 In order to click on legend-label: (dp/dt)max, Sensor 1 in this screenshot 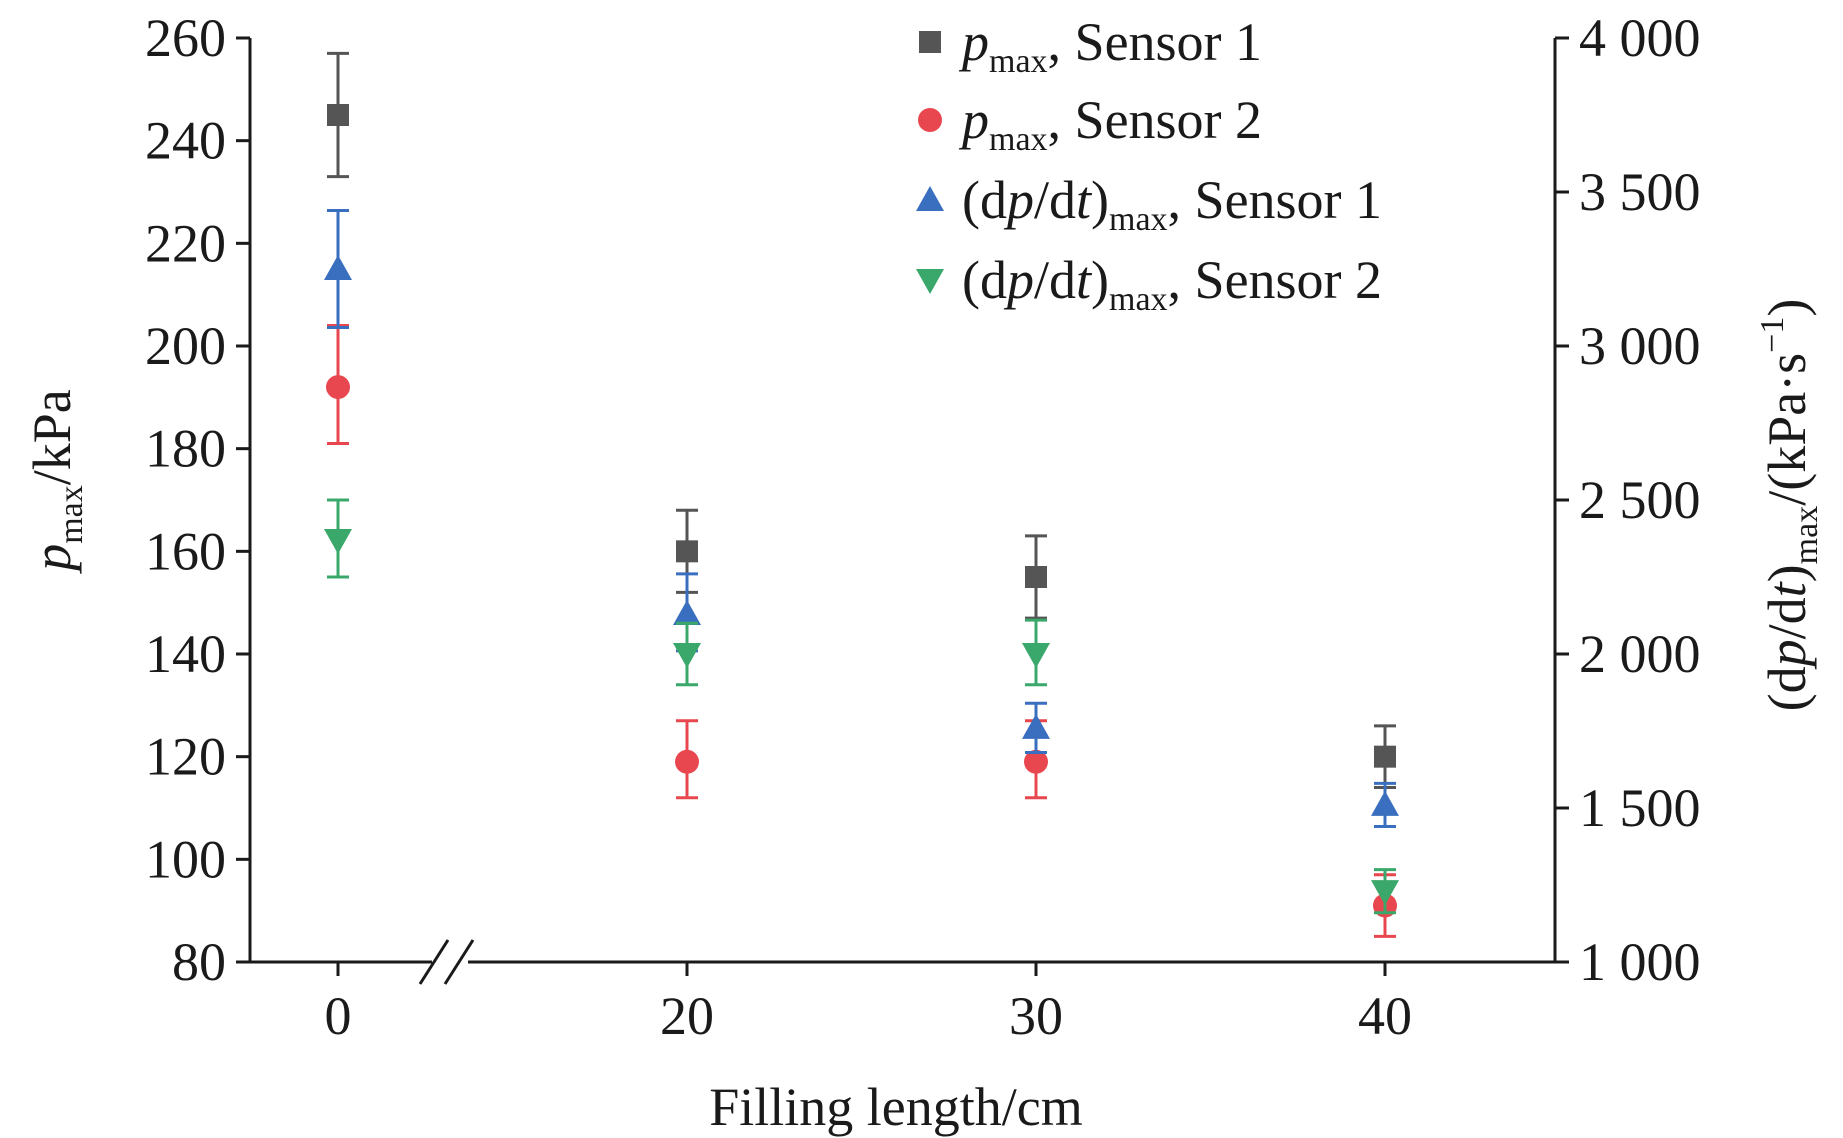, I will do `click(1172, 204)`.